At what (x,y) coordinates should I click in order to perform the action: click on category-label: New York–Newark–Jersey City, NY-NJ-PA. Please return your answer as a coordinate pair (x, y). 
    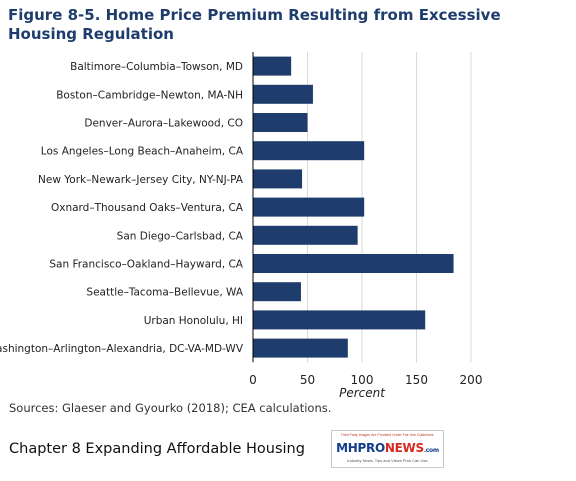
    Looking at the image, I should click on (141, 180).